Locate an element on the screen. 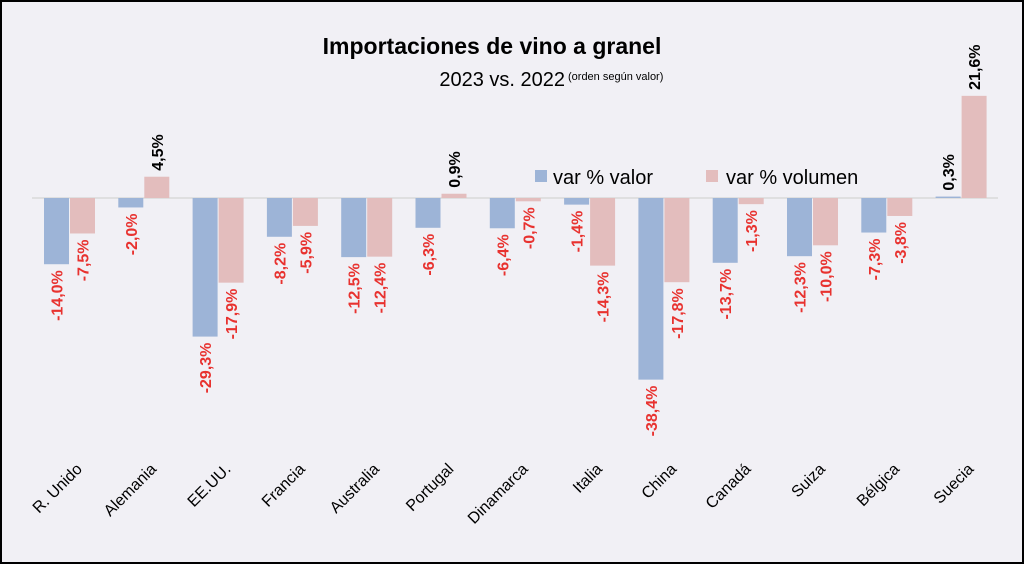  category-label: R. Unido is located at coordinates (58, 489).